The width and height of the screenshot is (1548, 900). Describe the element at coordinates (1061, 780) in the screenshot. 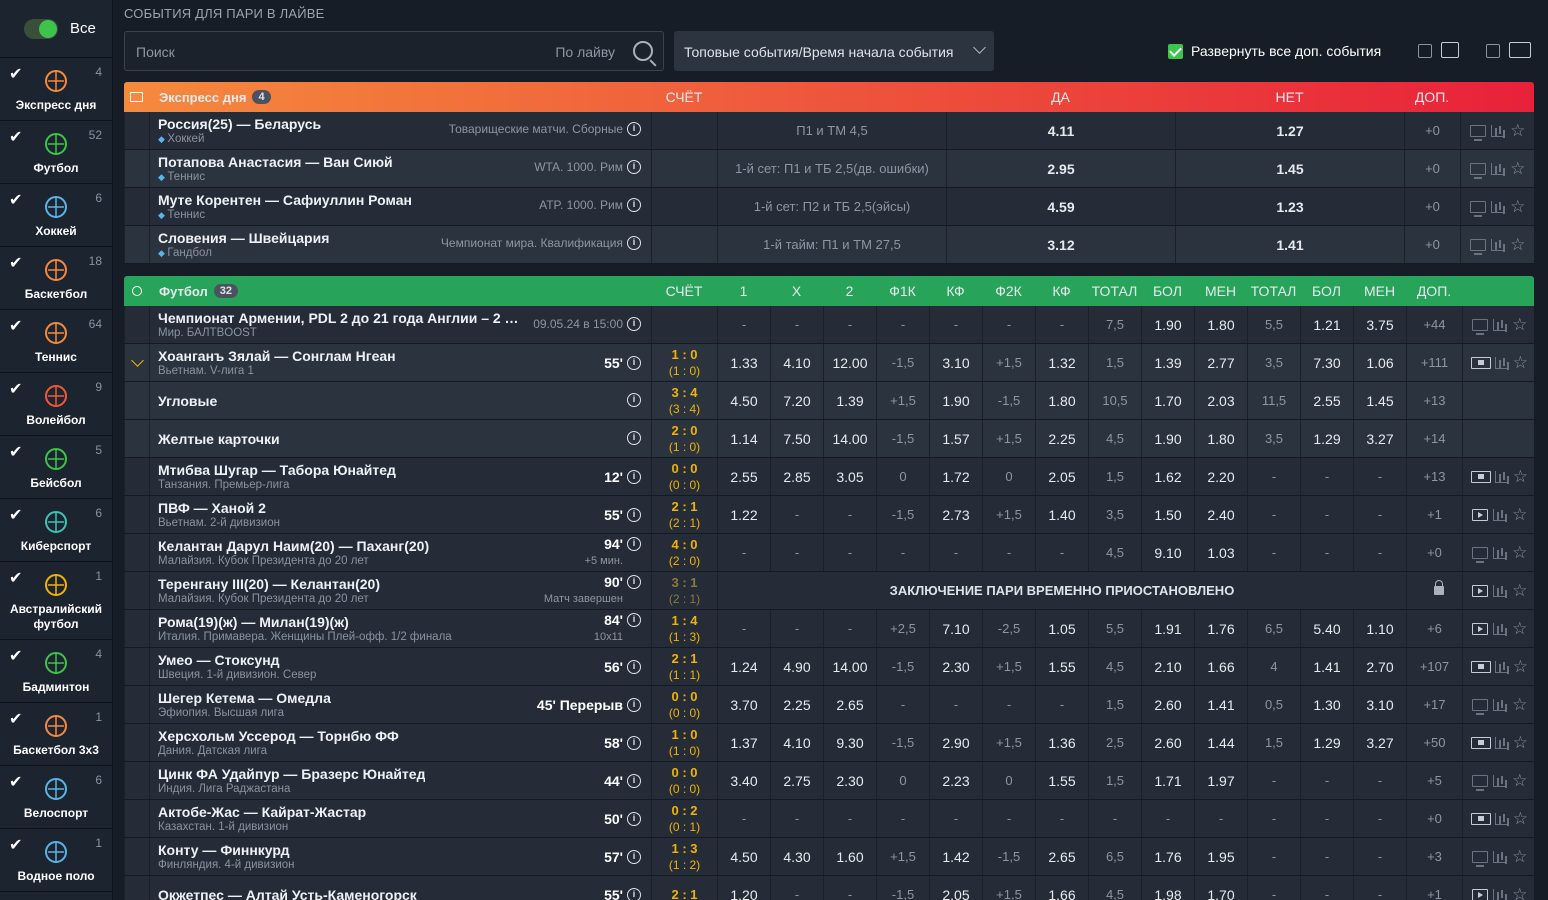

I see `odds-cell: 1.55` at that location.